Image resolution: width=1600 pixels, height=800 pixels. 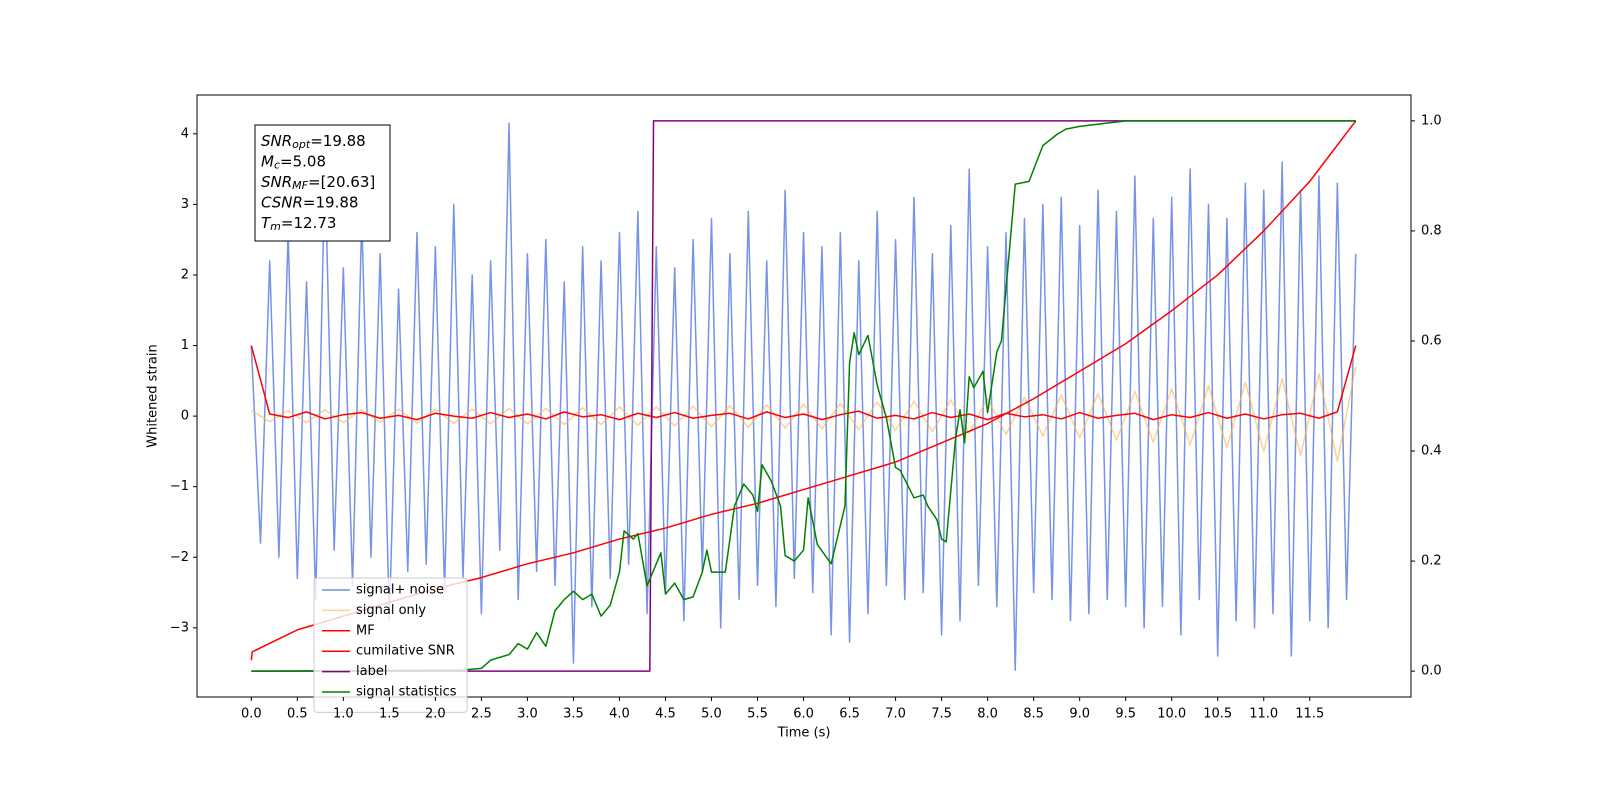 What do you see at coordinates (389, 714) in the screenshot?
I see `x-tick-label: 1.5` at bounding box center [389, 714].